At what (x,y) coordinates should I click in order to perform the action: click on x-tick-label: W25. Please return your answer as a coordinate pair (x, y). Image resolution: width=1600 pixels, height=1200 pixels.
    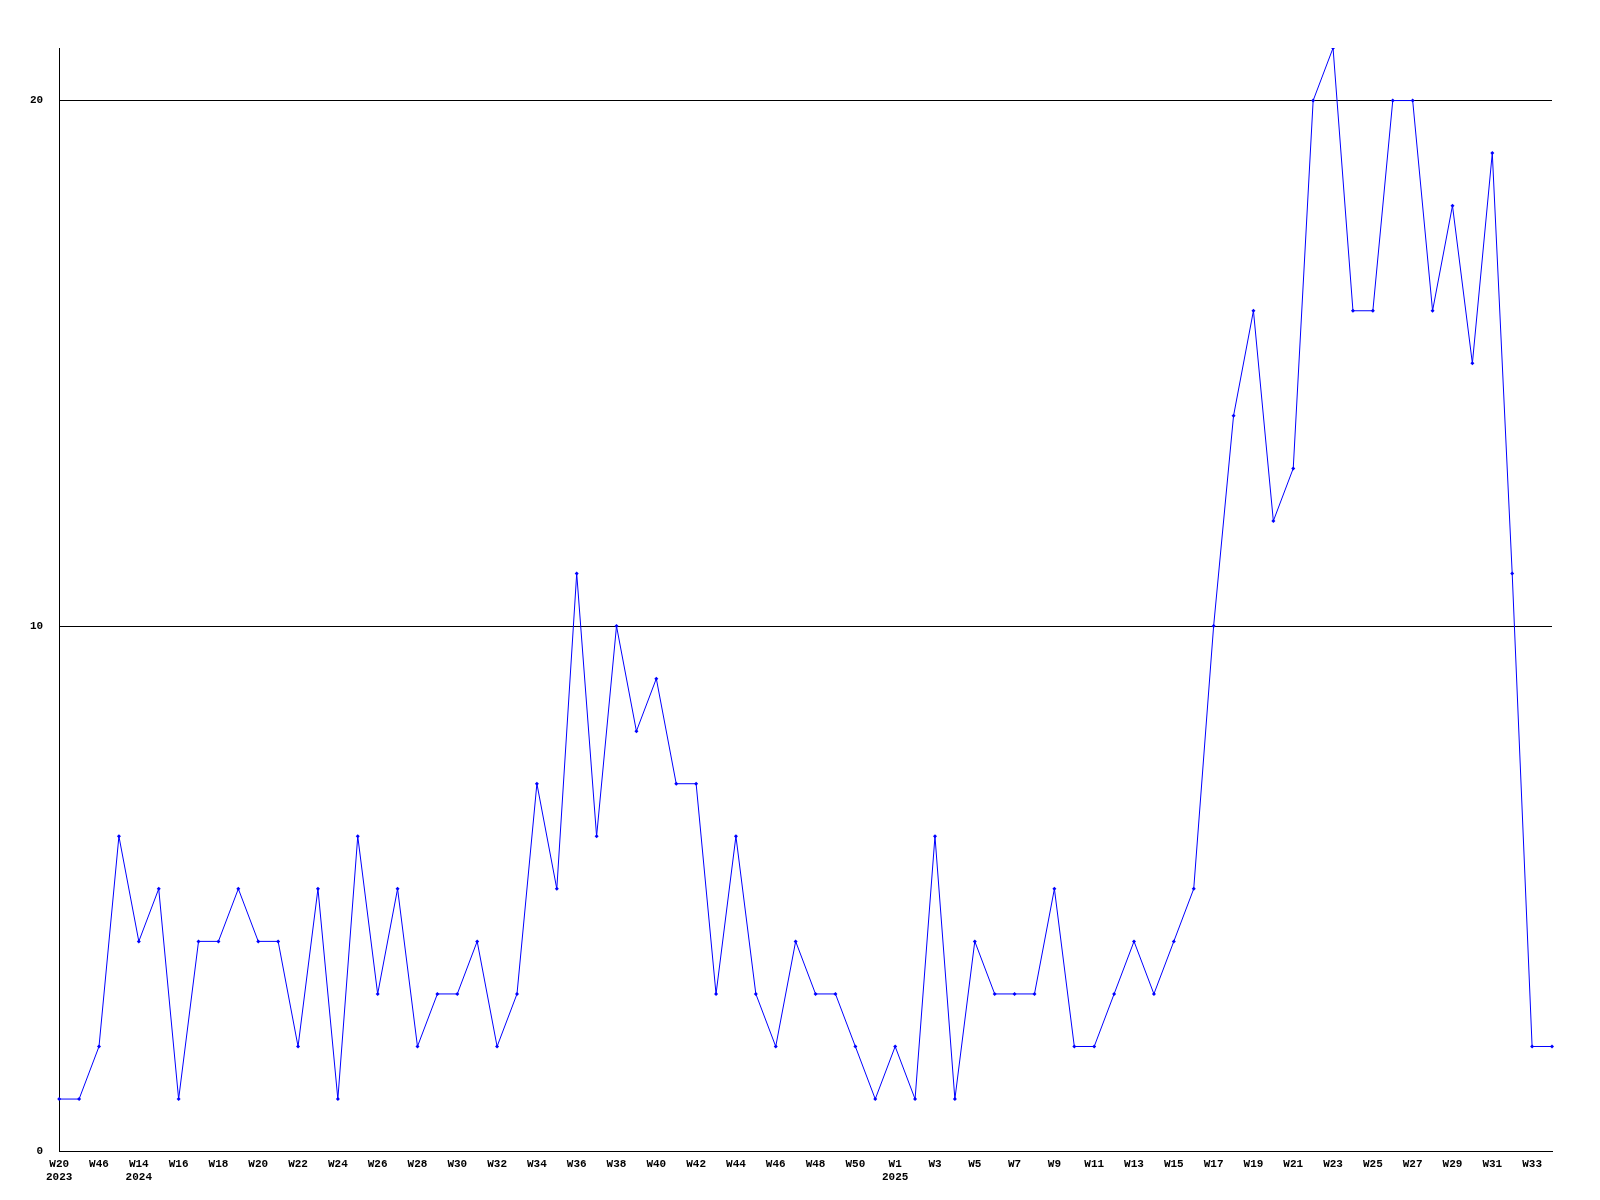
    Looking at the image, I should click on (1373, 1163).